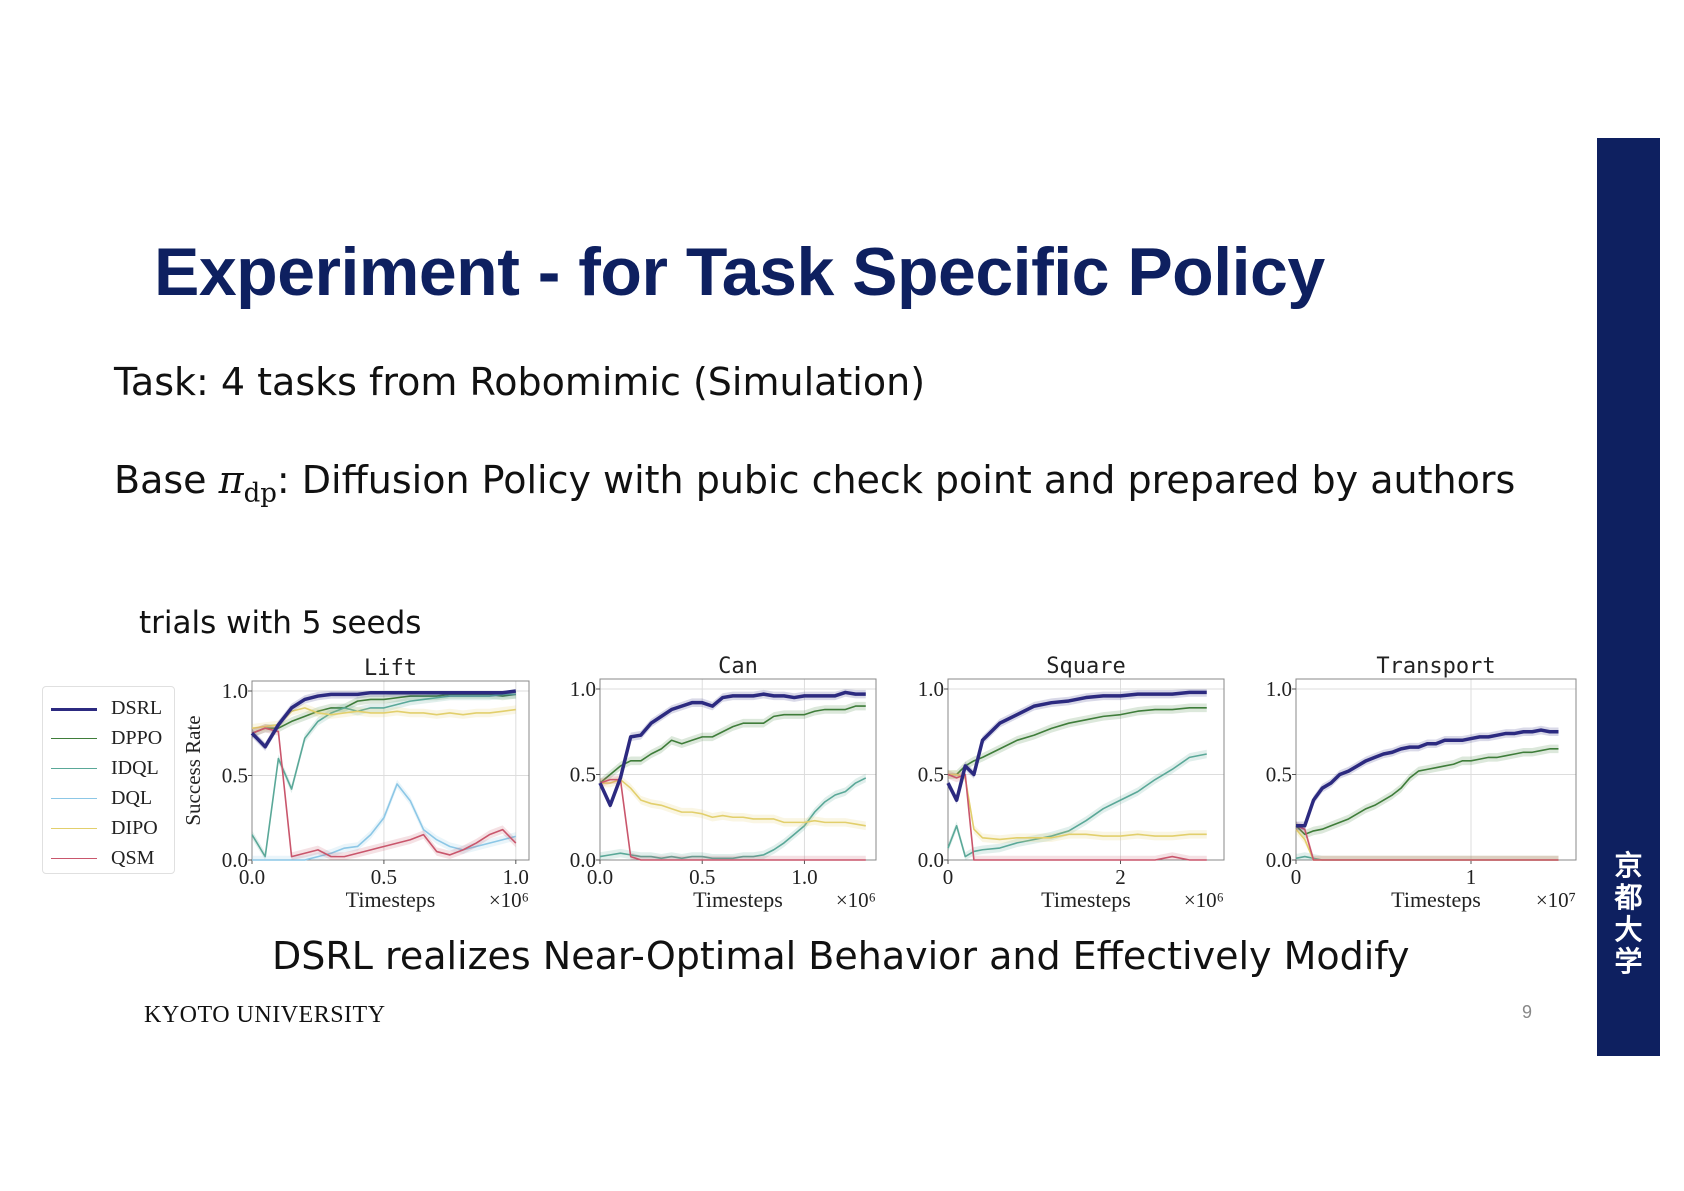 The image size is (1684, 1191). Describe the element at coordinates (280, 623) in the screenshot. I see `trials-note: trials with 5 seeds` at that location.